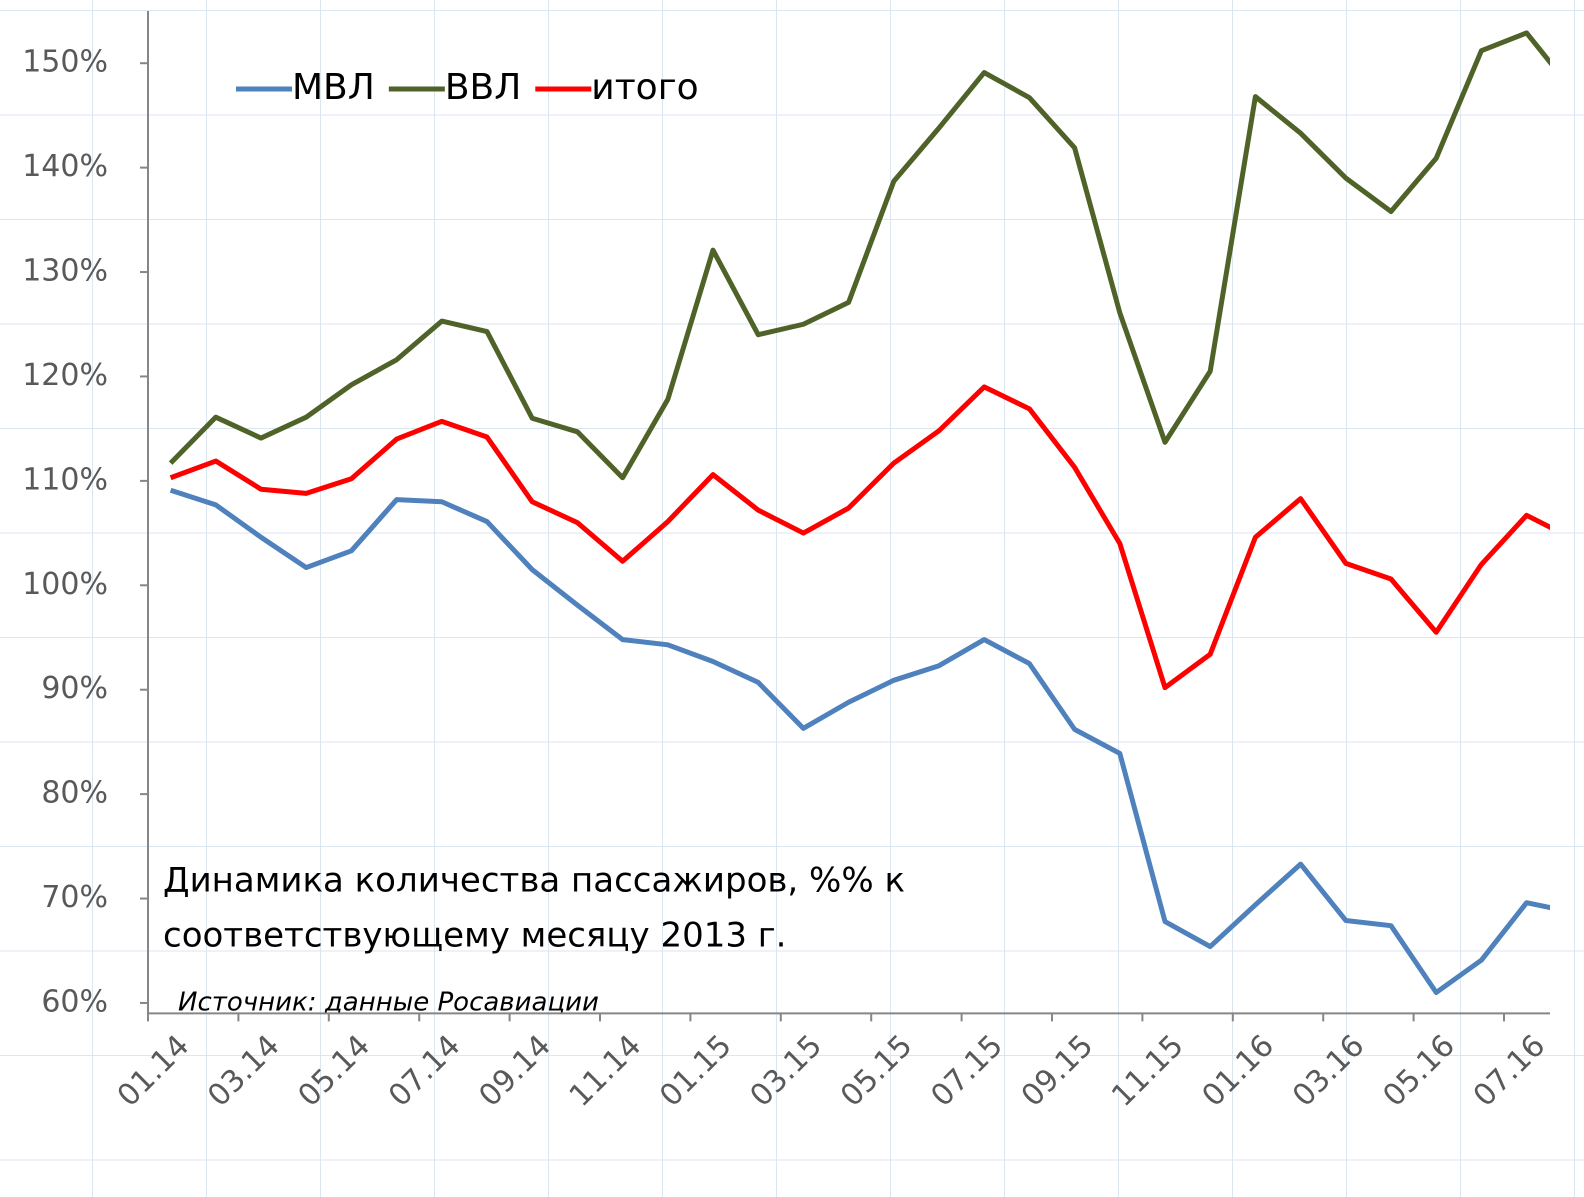  Describe the element at coordinates (74, 897) in the screenshot. I see `y-tick-label: 70%` at that location.